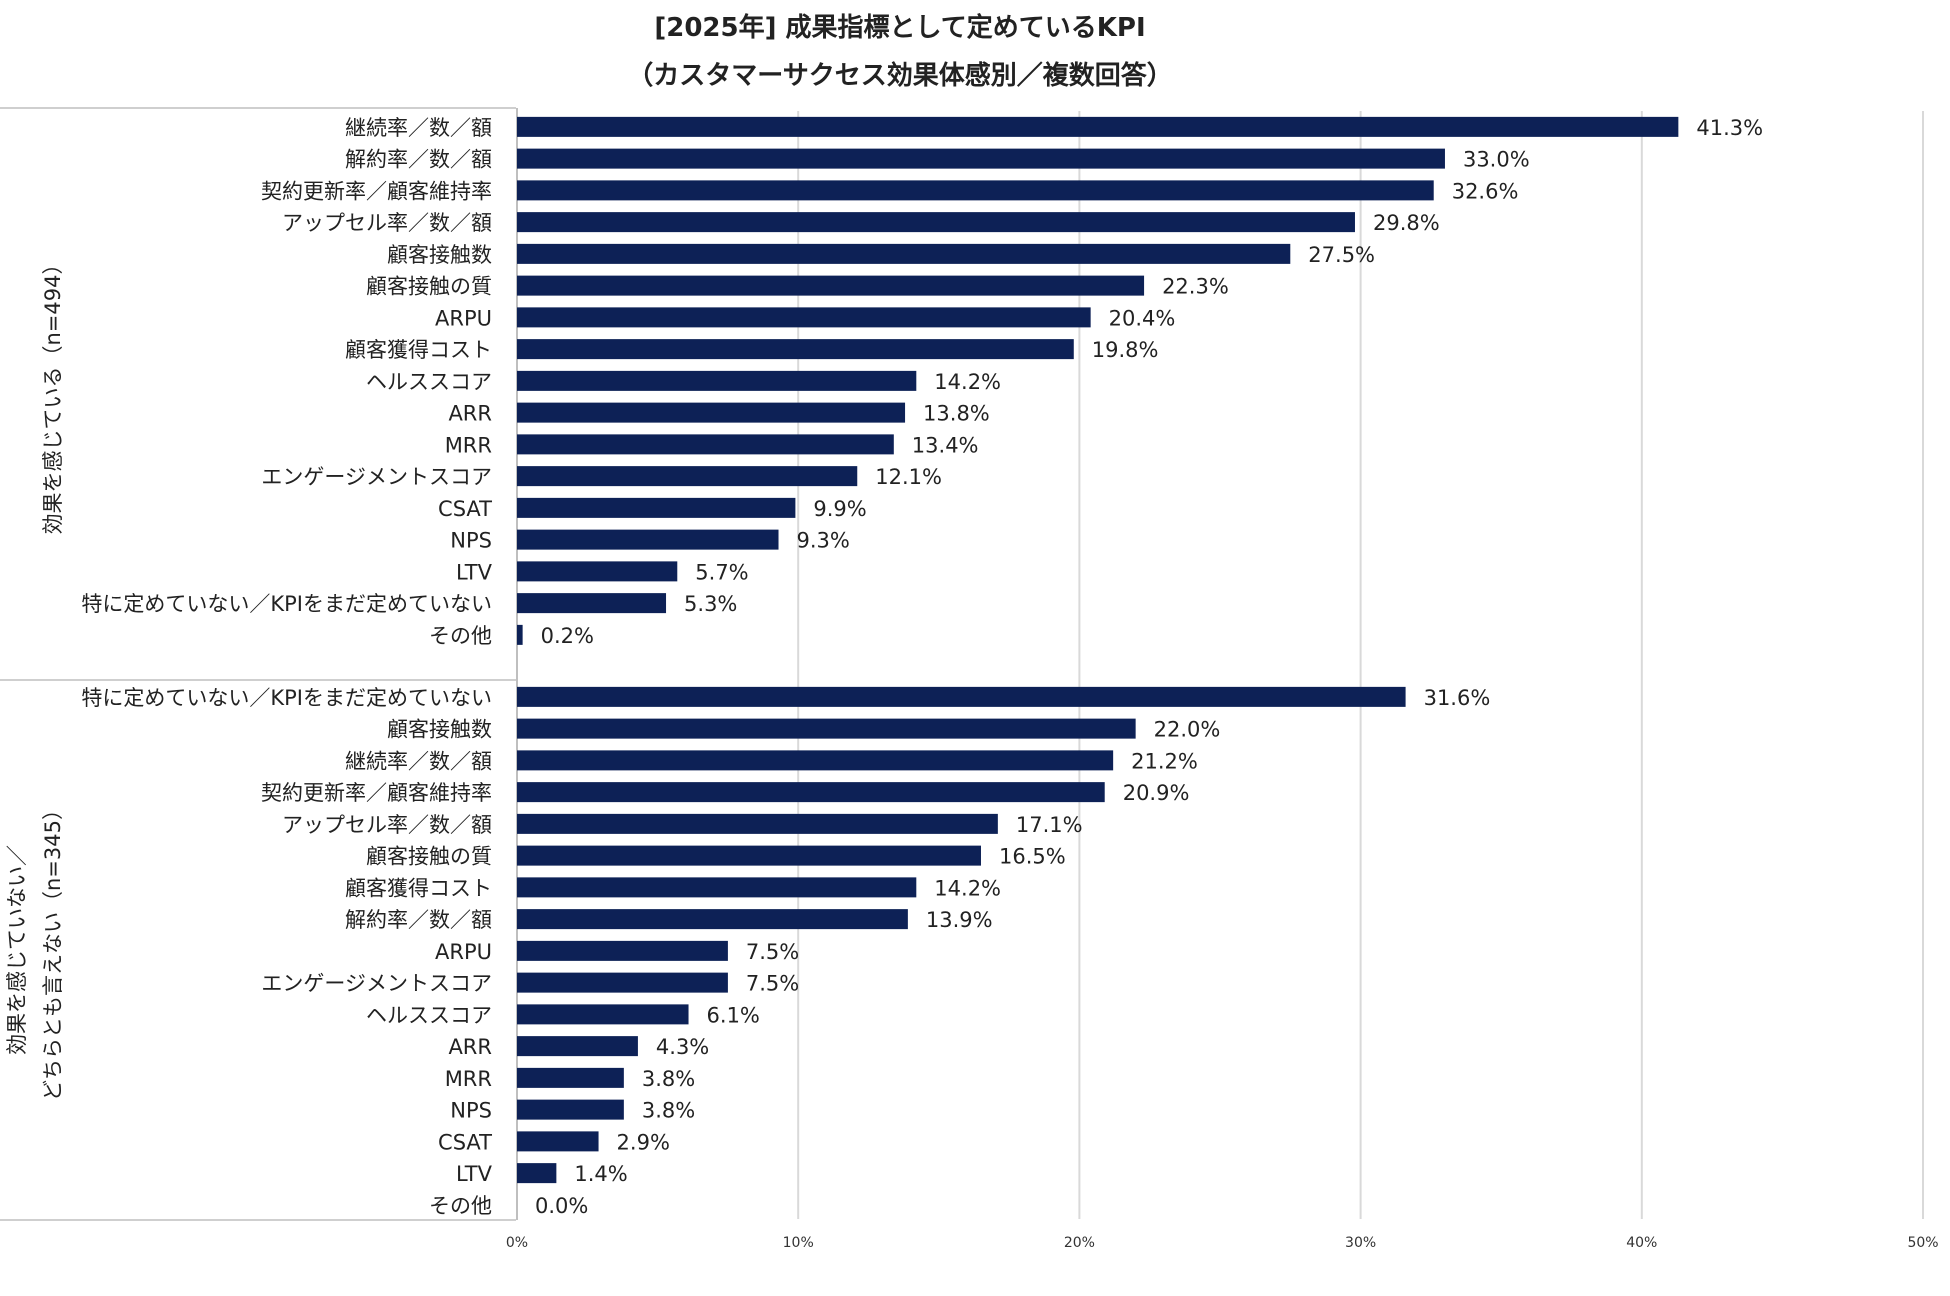  Describe the element at coordinates (733, 1015) in the screenshot. I see `value-label: 6.1%` at that location.